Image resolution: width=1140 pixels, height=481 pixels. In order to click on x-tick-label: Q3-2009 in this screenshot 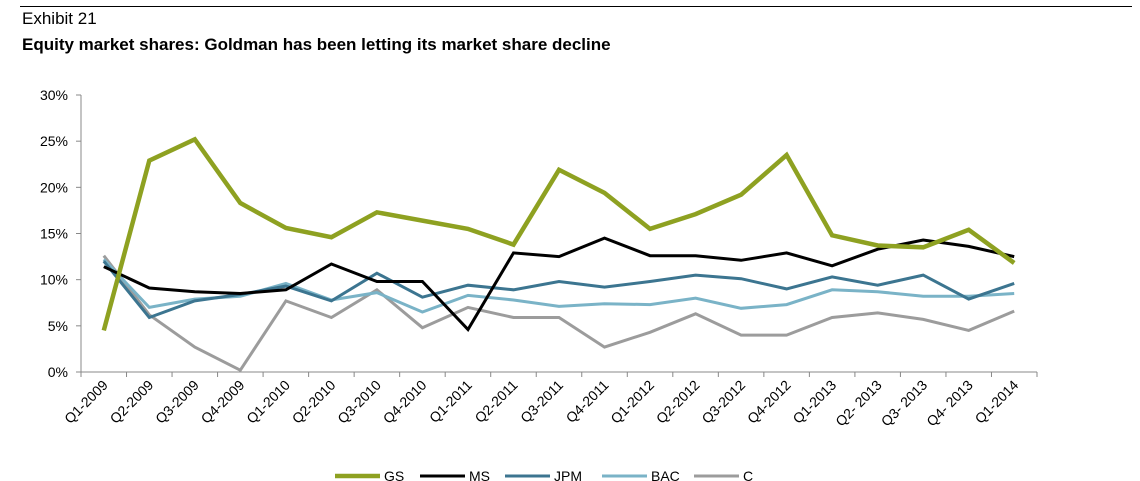, I will do `click(177, 402)`.